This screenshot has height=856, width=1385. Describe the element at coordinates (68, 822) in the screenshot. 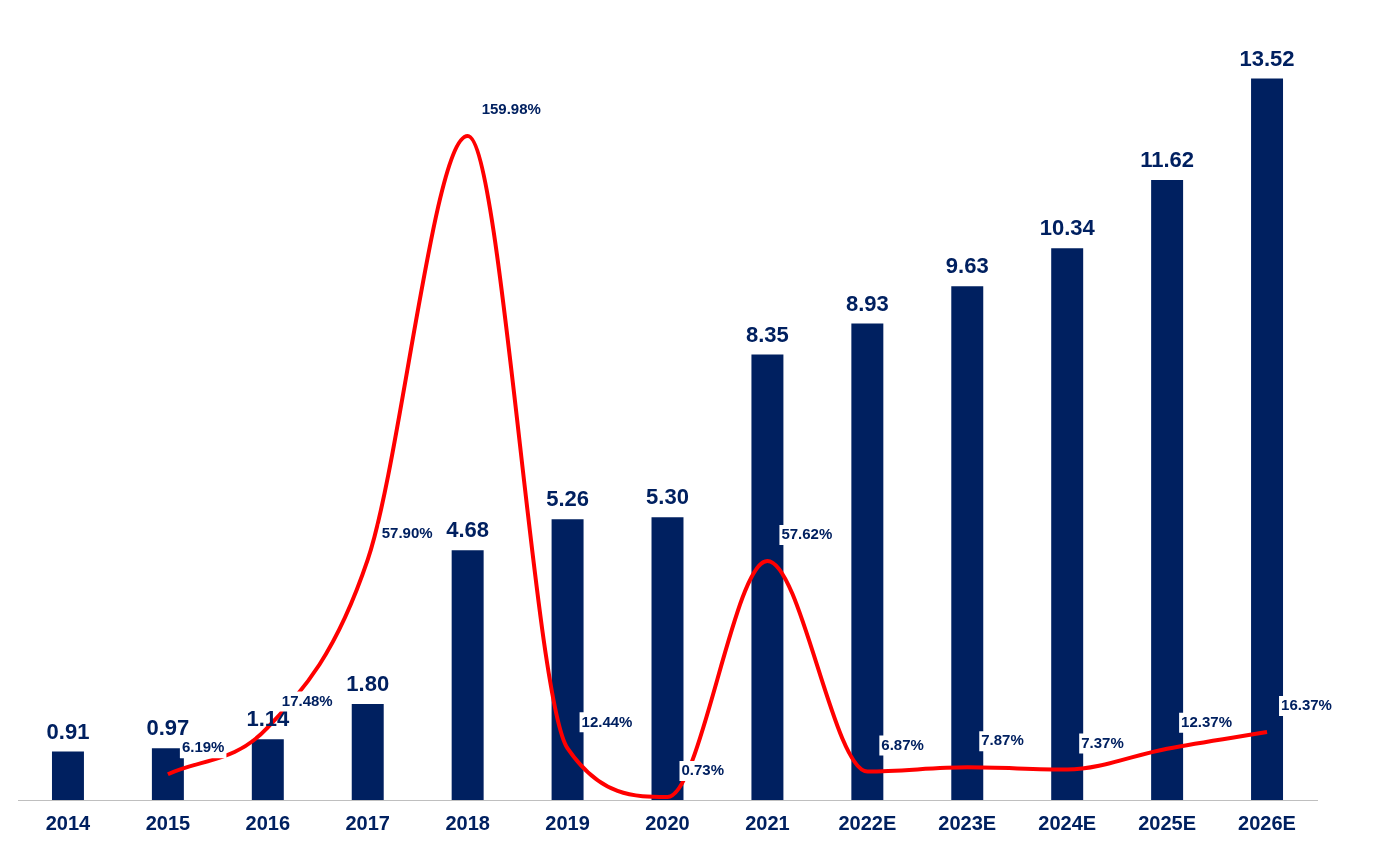

I see `x-tick-label: 2014` at that location.